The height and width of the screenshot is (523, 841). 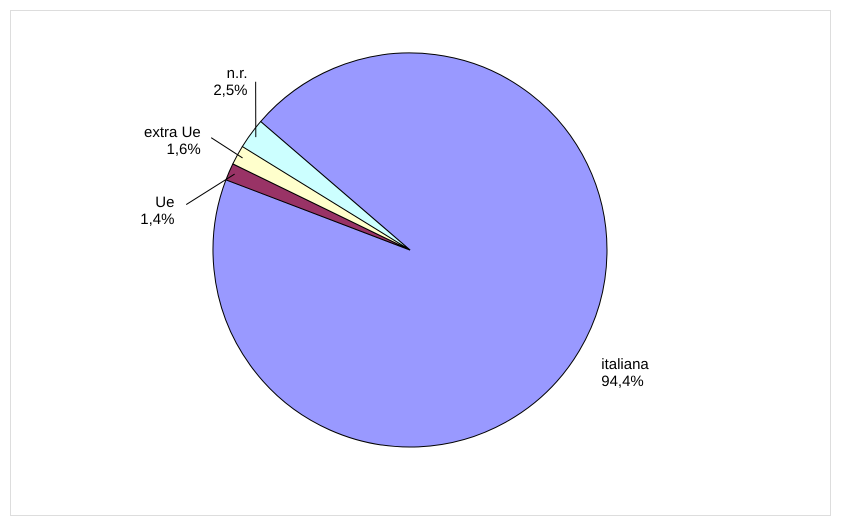 I want to click on data-label: 94,4%, so click(x=622, y=381).